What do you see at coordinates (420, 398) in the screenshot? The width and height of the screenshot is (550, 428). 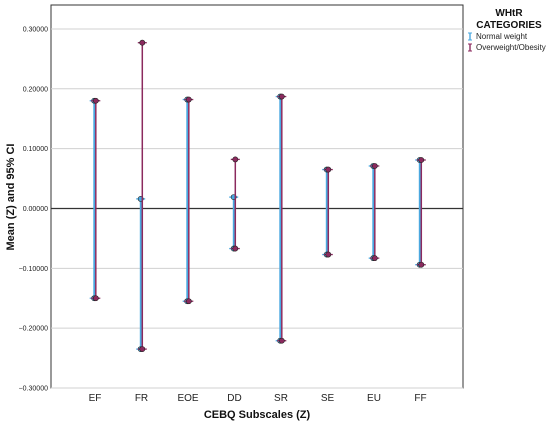 I see `x-tick-label: FF` at bounding box center [420, 398].